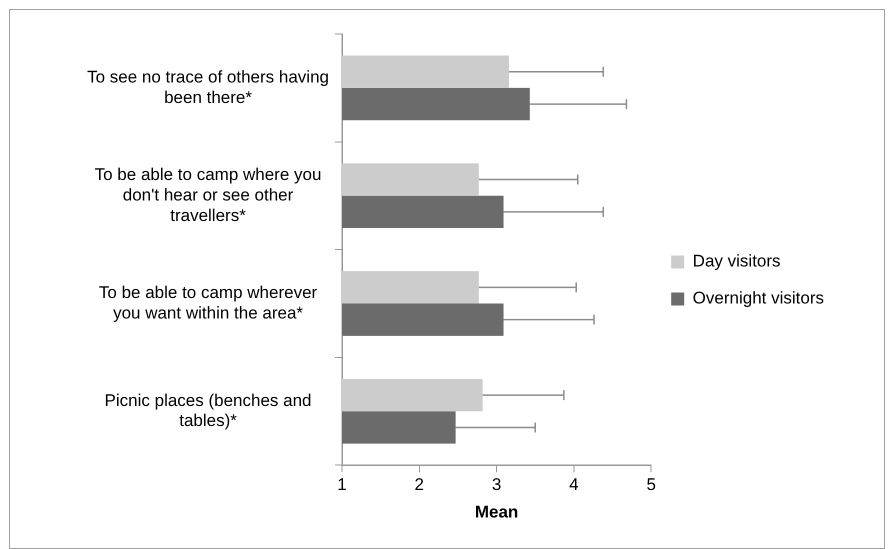 The width and height of the screenshot is (894, 549). Describe the element at coordinates (574, 484) in the screenshot. I see `x-tick-label: 4` at that location.